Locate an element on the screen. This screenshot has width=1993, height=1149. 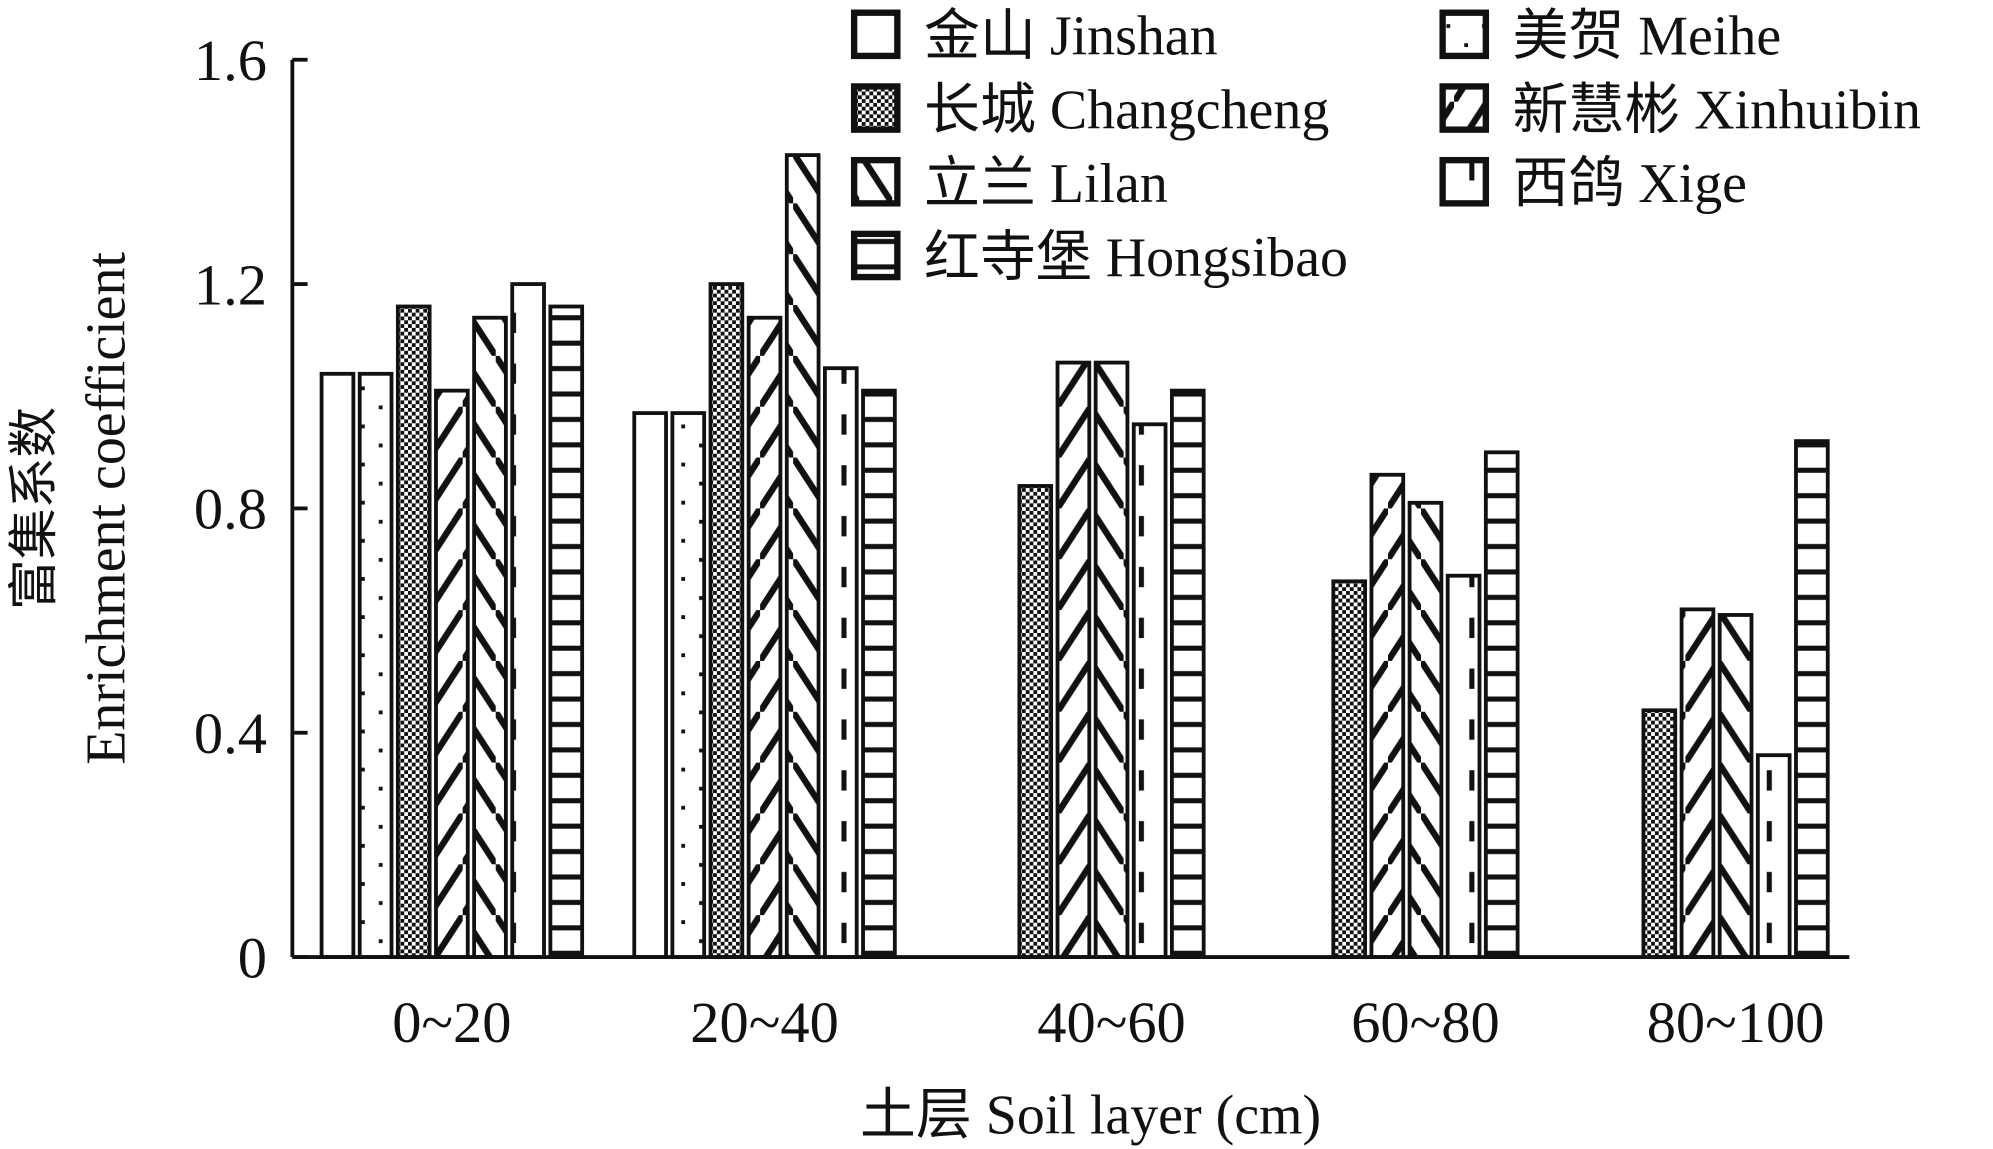
x-tick-label: 60~80 is located at coordinates (1425, 1022).